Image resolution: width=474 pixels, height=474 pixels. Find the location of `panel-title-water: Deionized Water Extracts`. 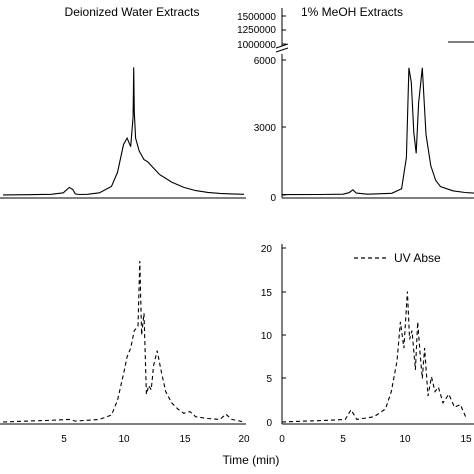

panel-title-water: Deionized Water Extracts is located at coordinates (132, 12).